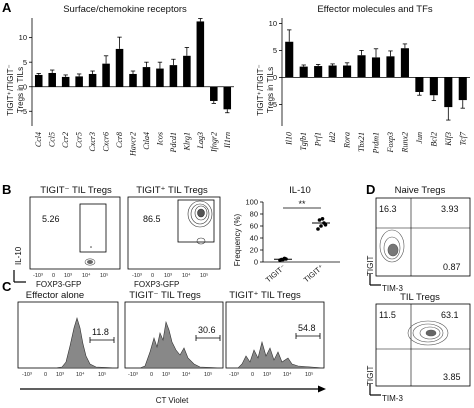 The width and height of the screenshot is (474, 408). What do you see at coordinates (370, 189) in the screenshot?
I see `panel-label-d: D` at bounding box center [370, 189].